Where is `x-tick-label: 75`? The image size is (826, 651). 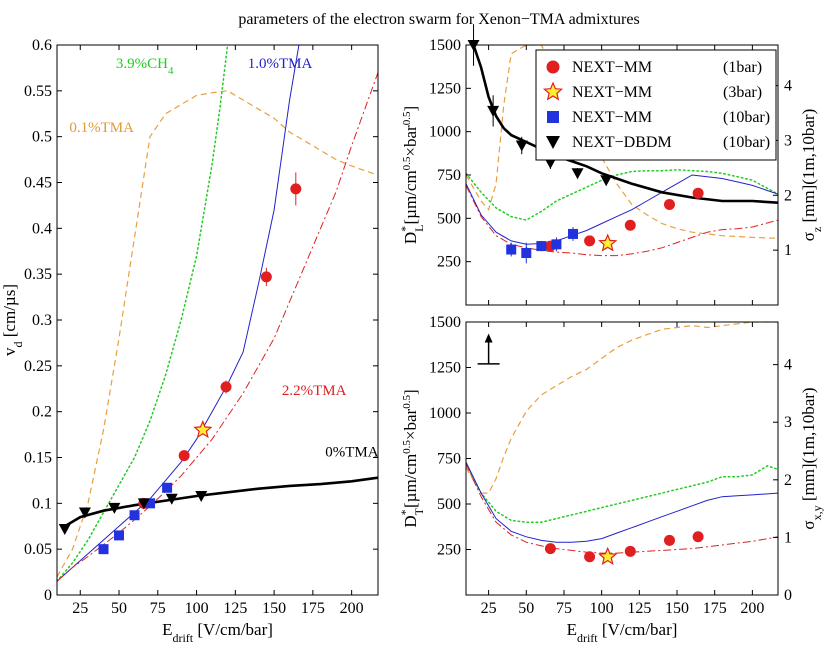
x-tick-label: 75 is located at coordinates (564, 608).